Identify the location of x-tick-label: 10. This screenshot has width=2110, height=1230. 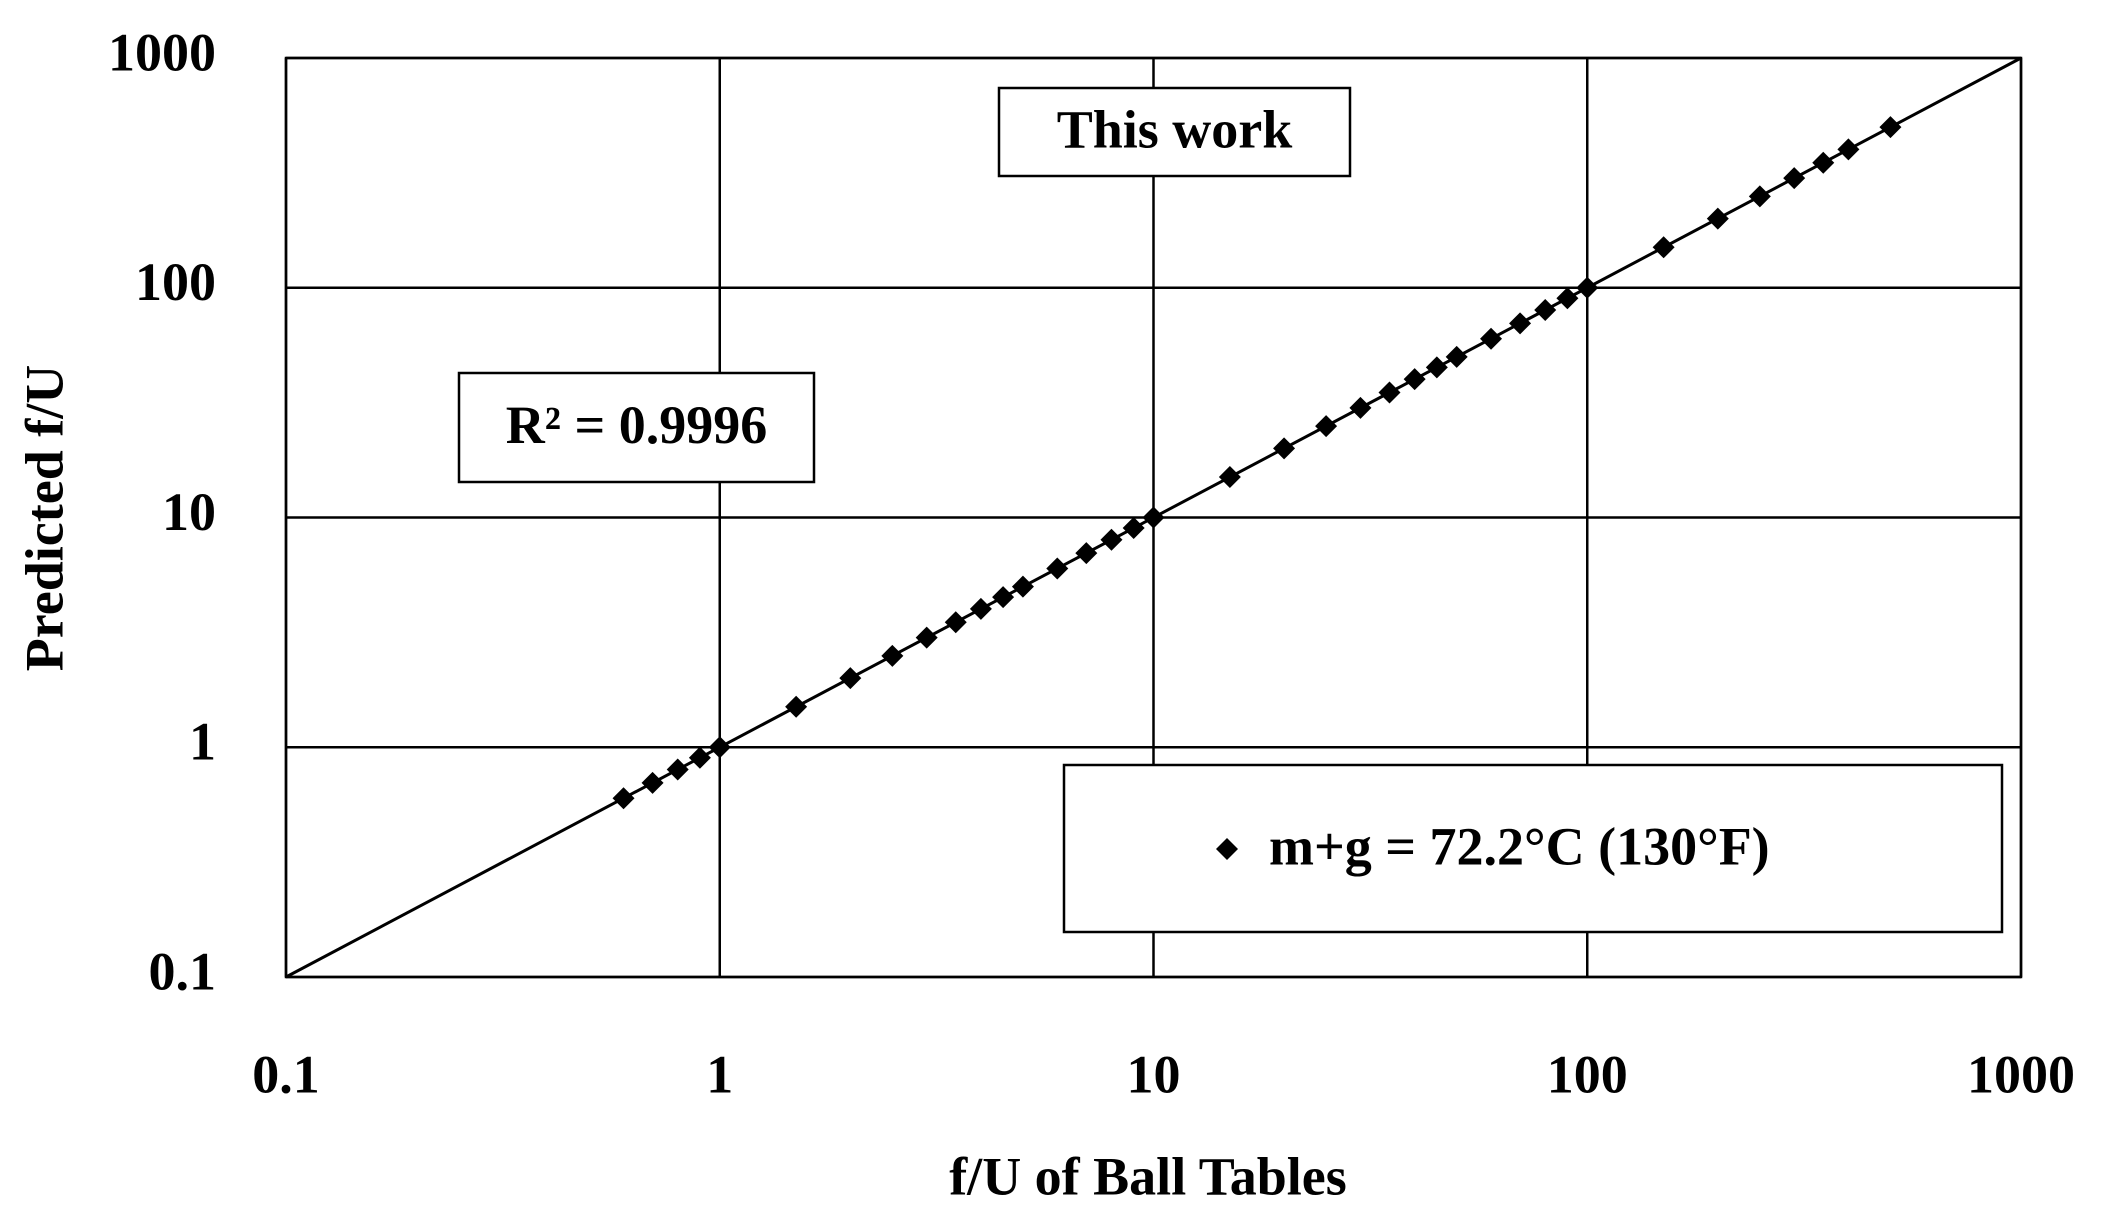
(1154, 1074).